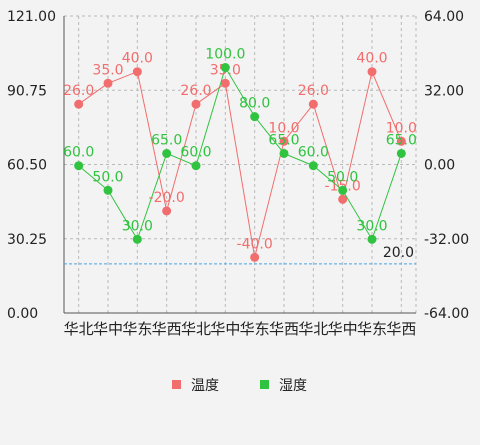 The width and height of the screenshot is (480, 445). I want to click on y-left-tick-label: 121.00, so click(31, 17).